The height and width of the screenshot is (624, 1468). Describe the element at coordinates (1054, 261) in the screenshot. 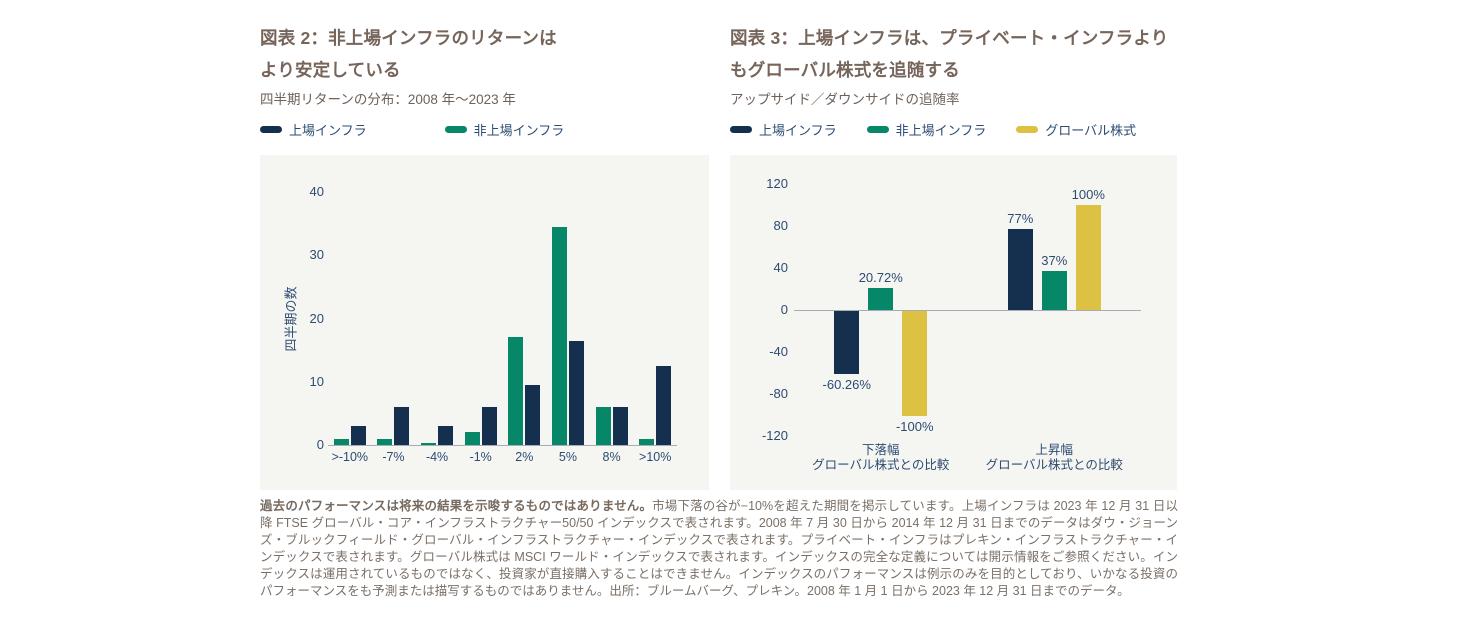

I see `data-label-private-infra: 37%` at that location.